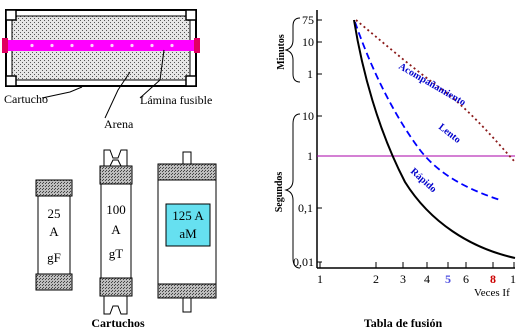 Image resolution: width=517 pixels, height=331 pixels. I want to click on label-cartucho: Cartucho, so click(26, 99).